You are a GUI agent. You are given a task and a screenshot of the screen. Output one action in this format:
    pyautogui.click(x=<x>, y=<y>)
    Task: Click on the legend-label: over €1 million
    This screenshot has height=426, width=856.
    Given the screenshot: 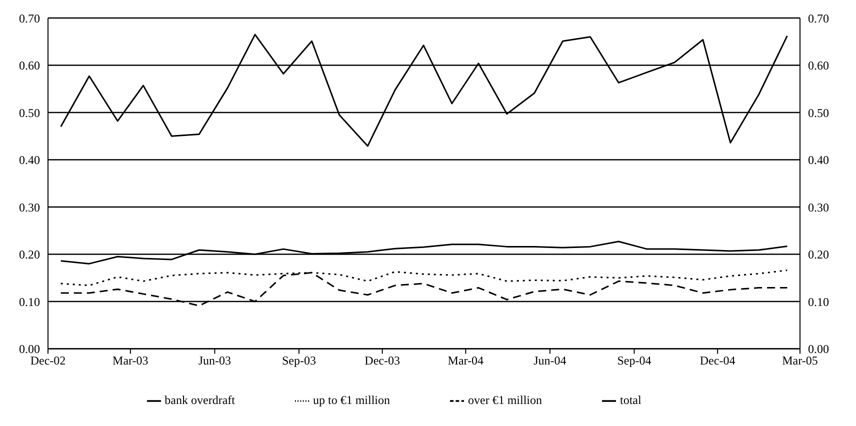 What is the action you would take?
    pyautogui.click(x=505, y=399)
    